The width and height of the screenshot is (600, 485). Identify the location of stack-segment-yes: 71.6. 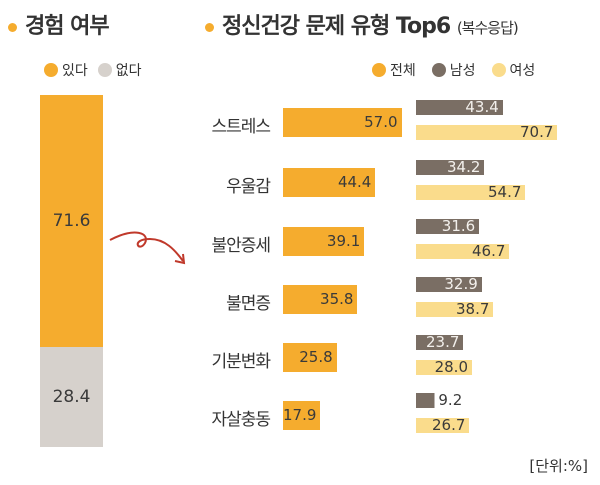
(71, 221).